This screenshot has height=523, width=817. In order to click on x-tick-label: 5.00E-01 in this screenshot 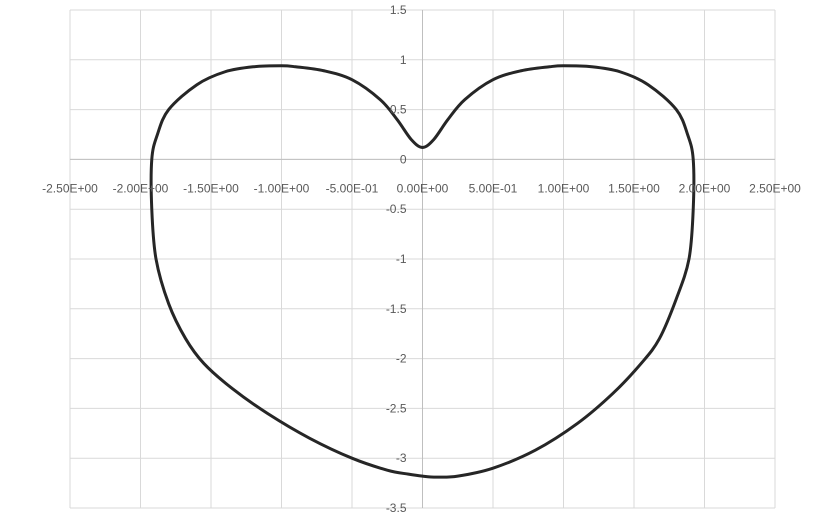, I will do `click(493, 188)`.